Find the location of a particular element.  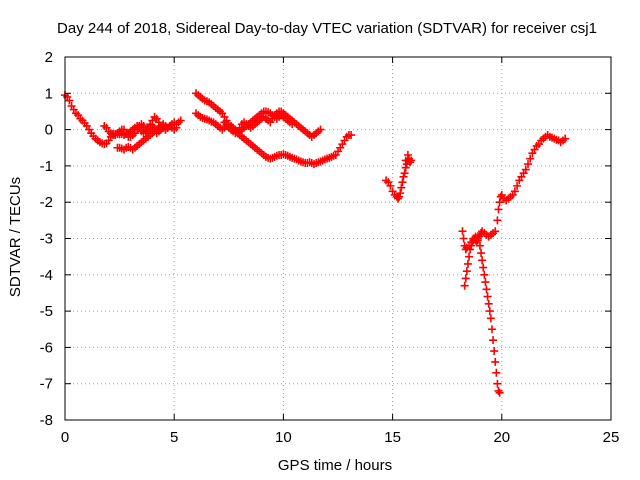

y-tick-label: -4 is located at coordinates (46, 275).